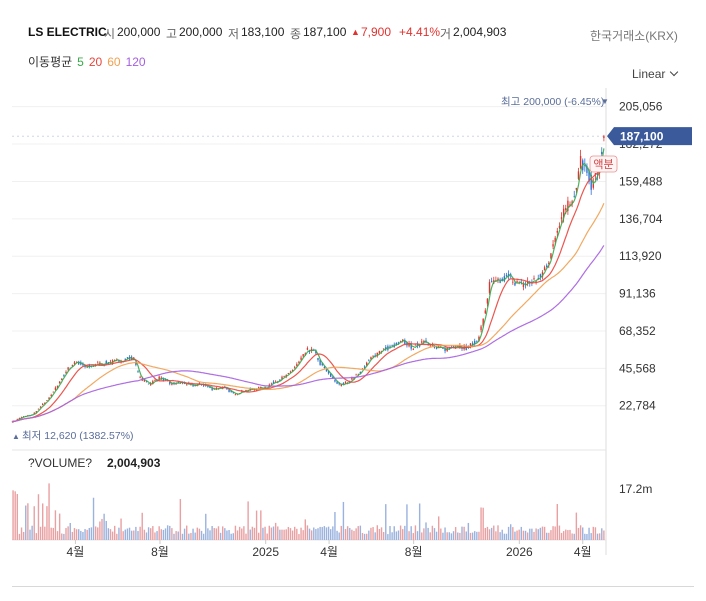  Describe the element at coordinates (414, 552) in the screenshot. I see `x-tick-label: 8월` at that location.